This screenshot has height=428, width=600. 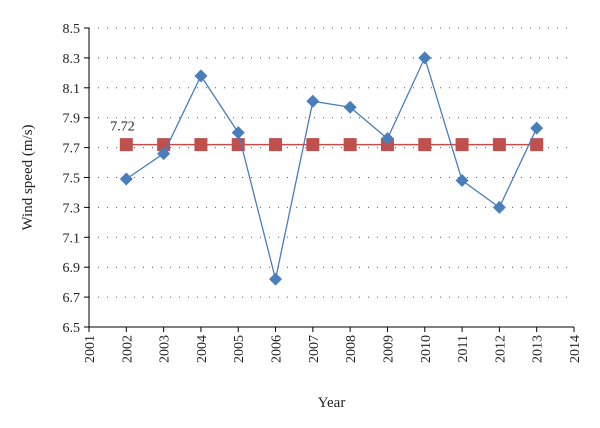 What do you see at coordinates (72, 149) in the screenshot?
I see `y-tick-label: 7.7` at bounding box center [72, 149].